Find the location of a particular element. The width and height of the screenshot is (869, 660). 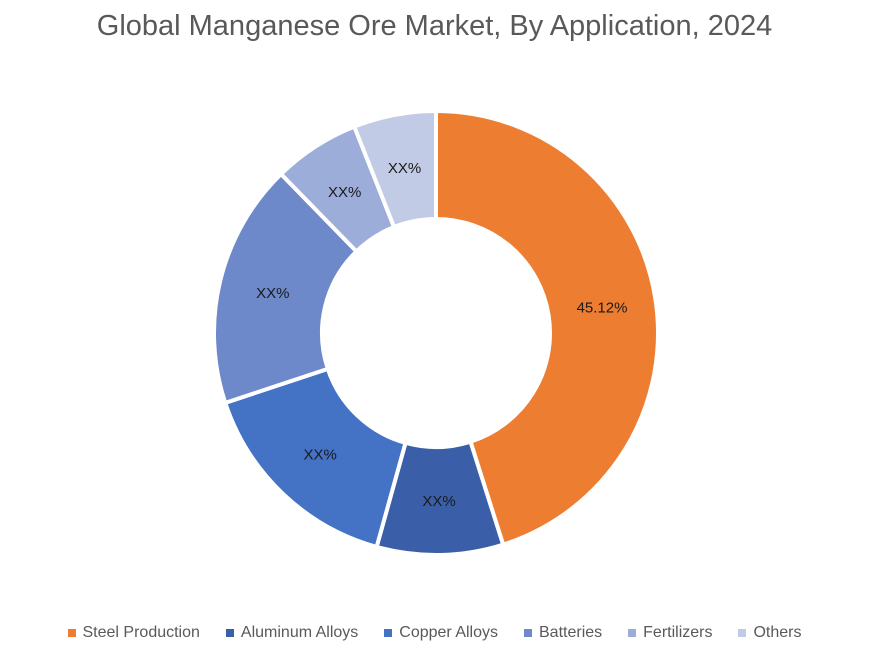

legend-label: Fertilizers is located at coordinates (678, 632).